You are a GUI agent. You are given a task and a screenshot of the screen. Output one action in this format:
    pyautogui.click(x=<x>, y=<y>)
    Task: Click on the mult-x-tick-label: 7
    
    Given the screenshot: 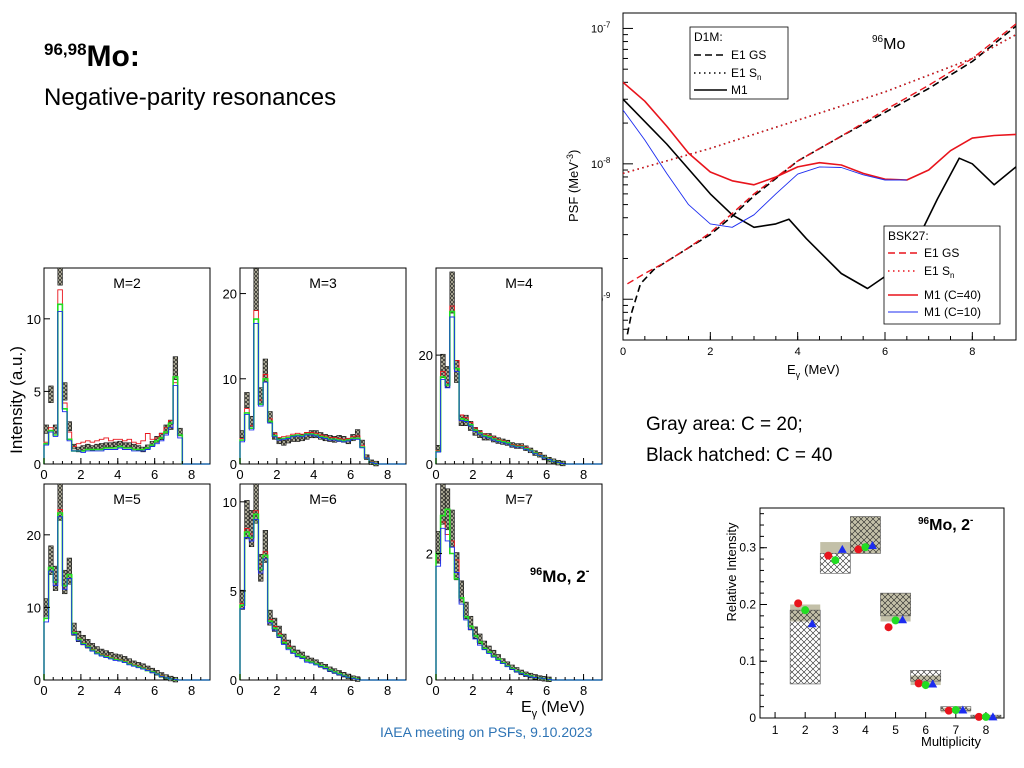 What is the action you would take?
    pyautogui.click(x=955, y=730)
    